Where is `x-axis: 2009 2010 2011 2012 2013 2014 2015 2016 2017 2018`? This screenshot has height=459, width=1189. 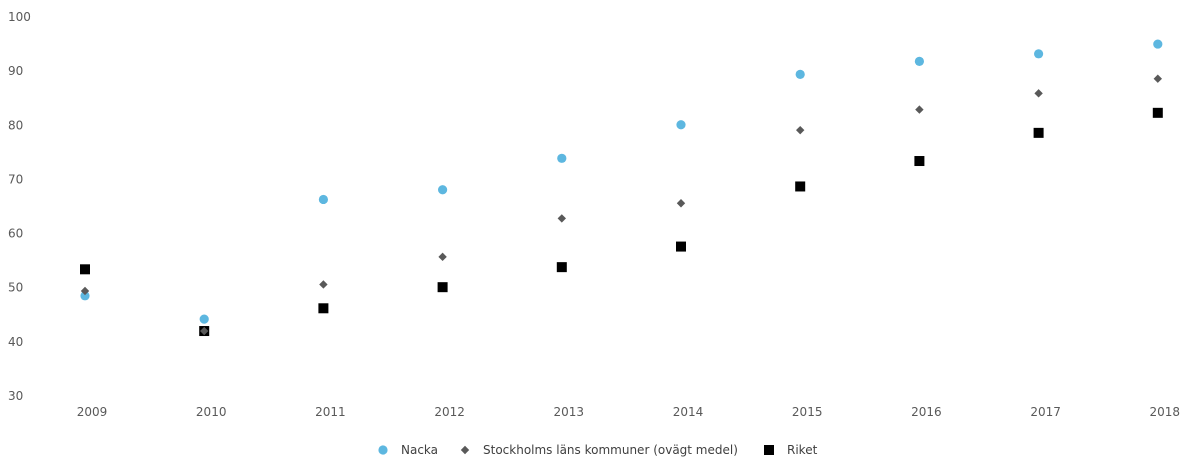
x-axis: 2009 2010 2011 2012 2013 2014 2015 2016 2017 2018 is located at coordinates (628, 412).